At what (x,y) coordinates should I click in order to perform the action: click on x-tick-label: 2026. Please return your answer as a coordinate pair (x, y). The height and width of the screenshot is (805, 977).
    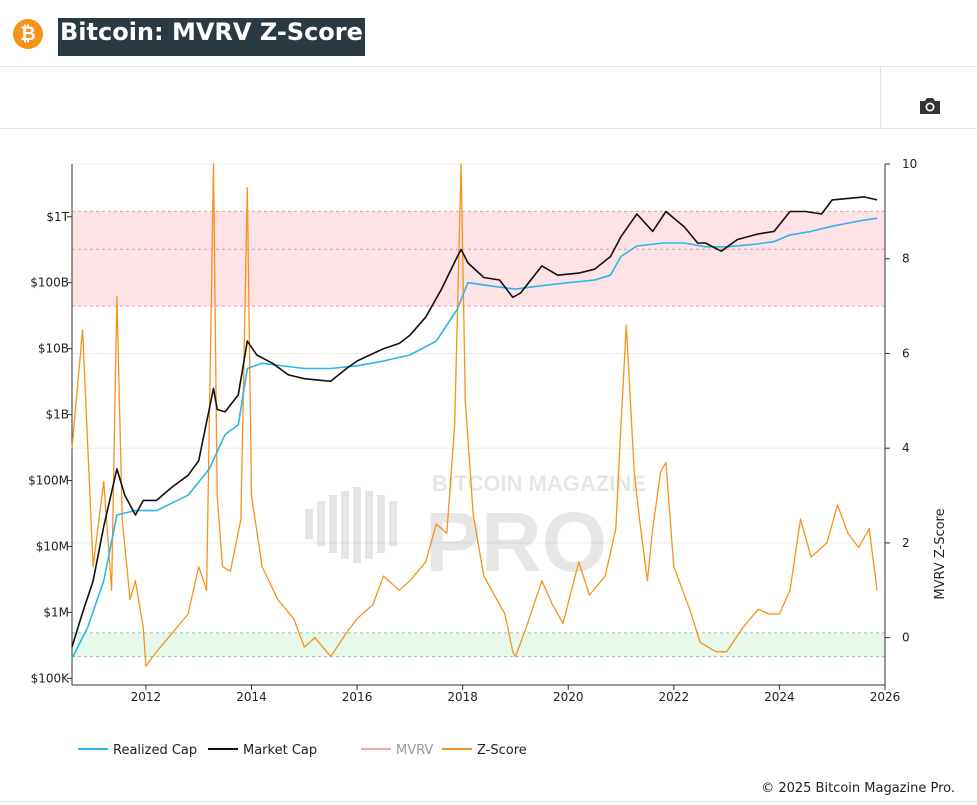
    Looking at the image, I should click on (885, 697).